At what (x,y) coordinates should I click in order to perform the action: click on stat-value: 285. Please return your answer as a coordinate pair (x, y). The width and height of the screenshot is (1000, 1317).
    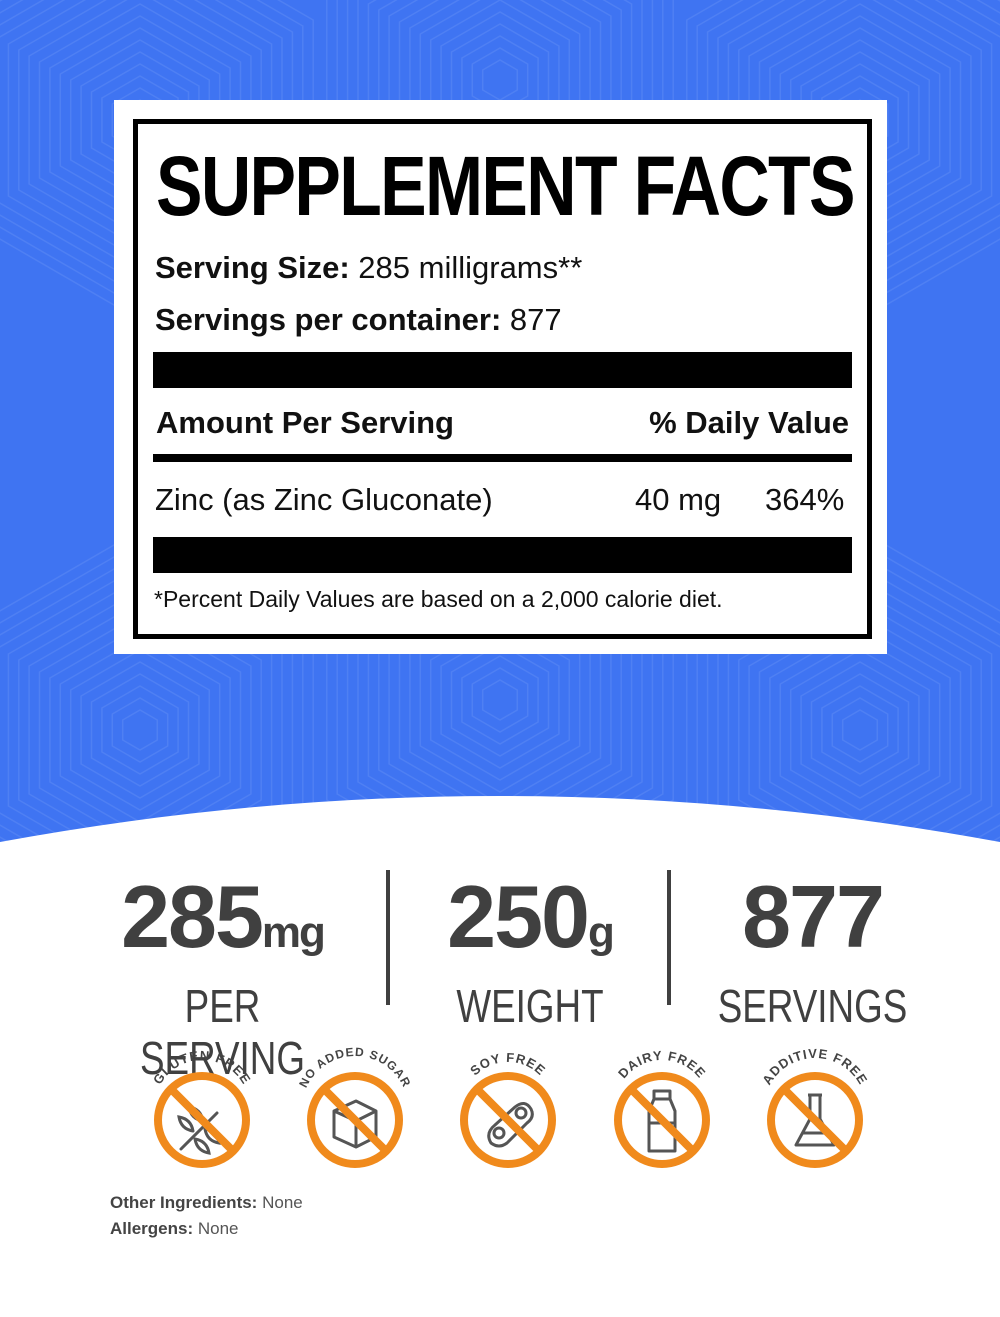
    Looking at the image, I should click on (192, 916).